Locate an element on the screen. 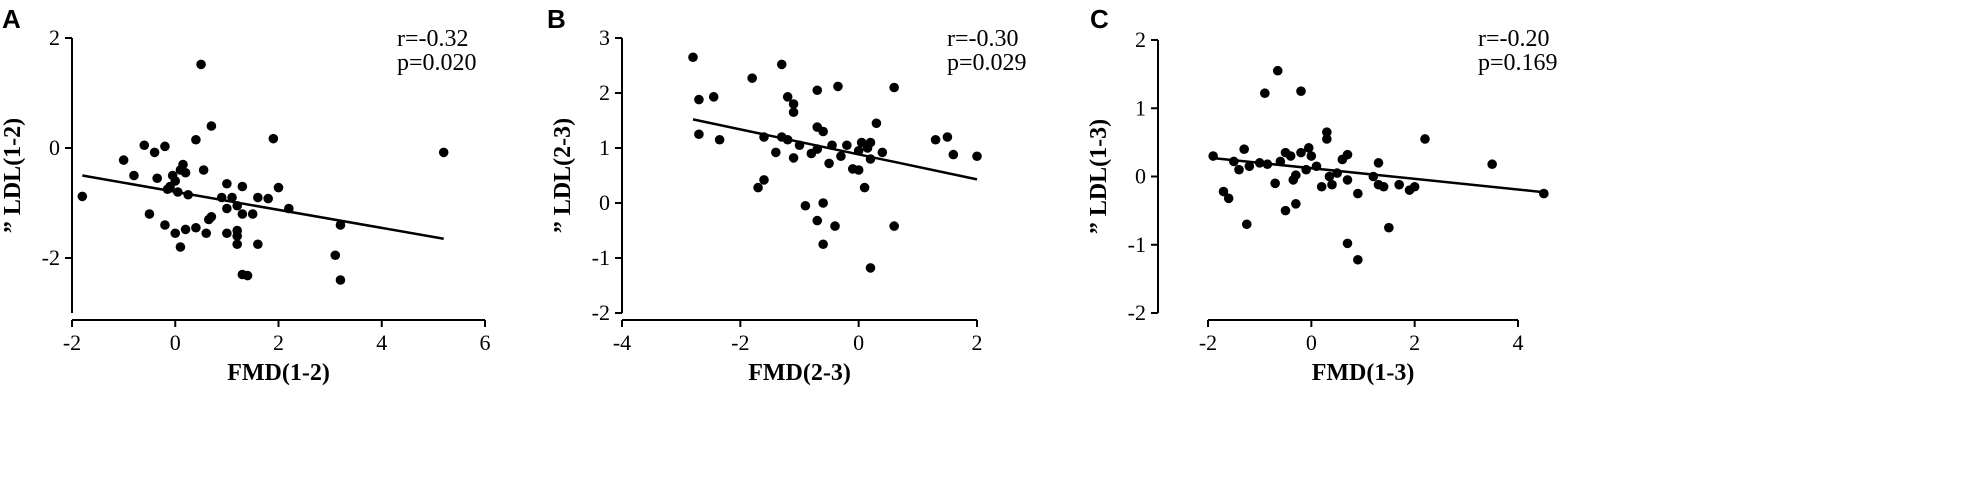 This screenshot has width=1961, height=488. y-tick-label: -1 is located at coordinates (601, 257).